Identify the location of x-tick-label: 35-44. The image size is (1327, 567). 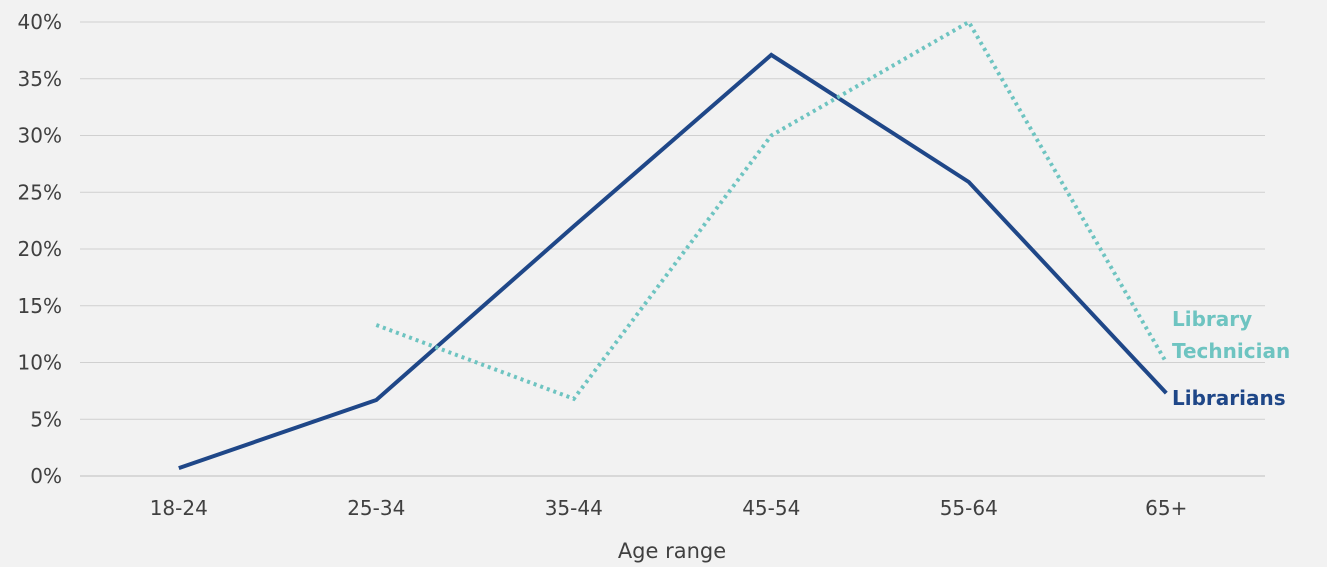
(574, 508).